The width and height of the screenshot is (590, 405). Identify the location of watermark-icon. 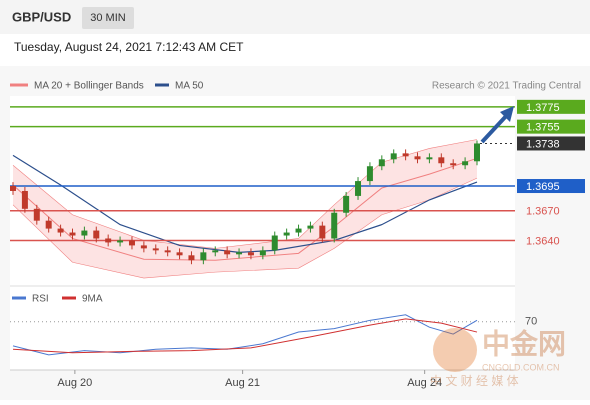
(455, 350).